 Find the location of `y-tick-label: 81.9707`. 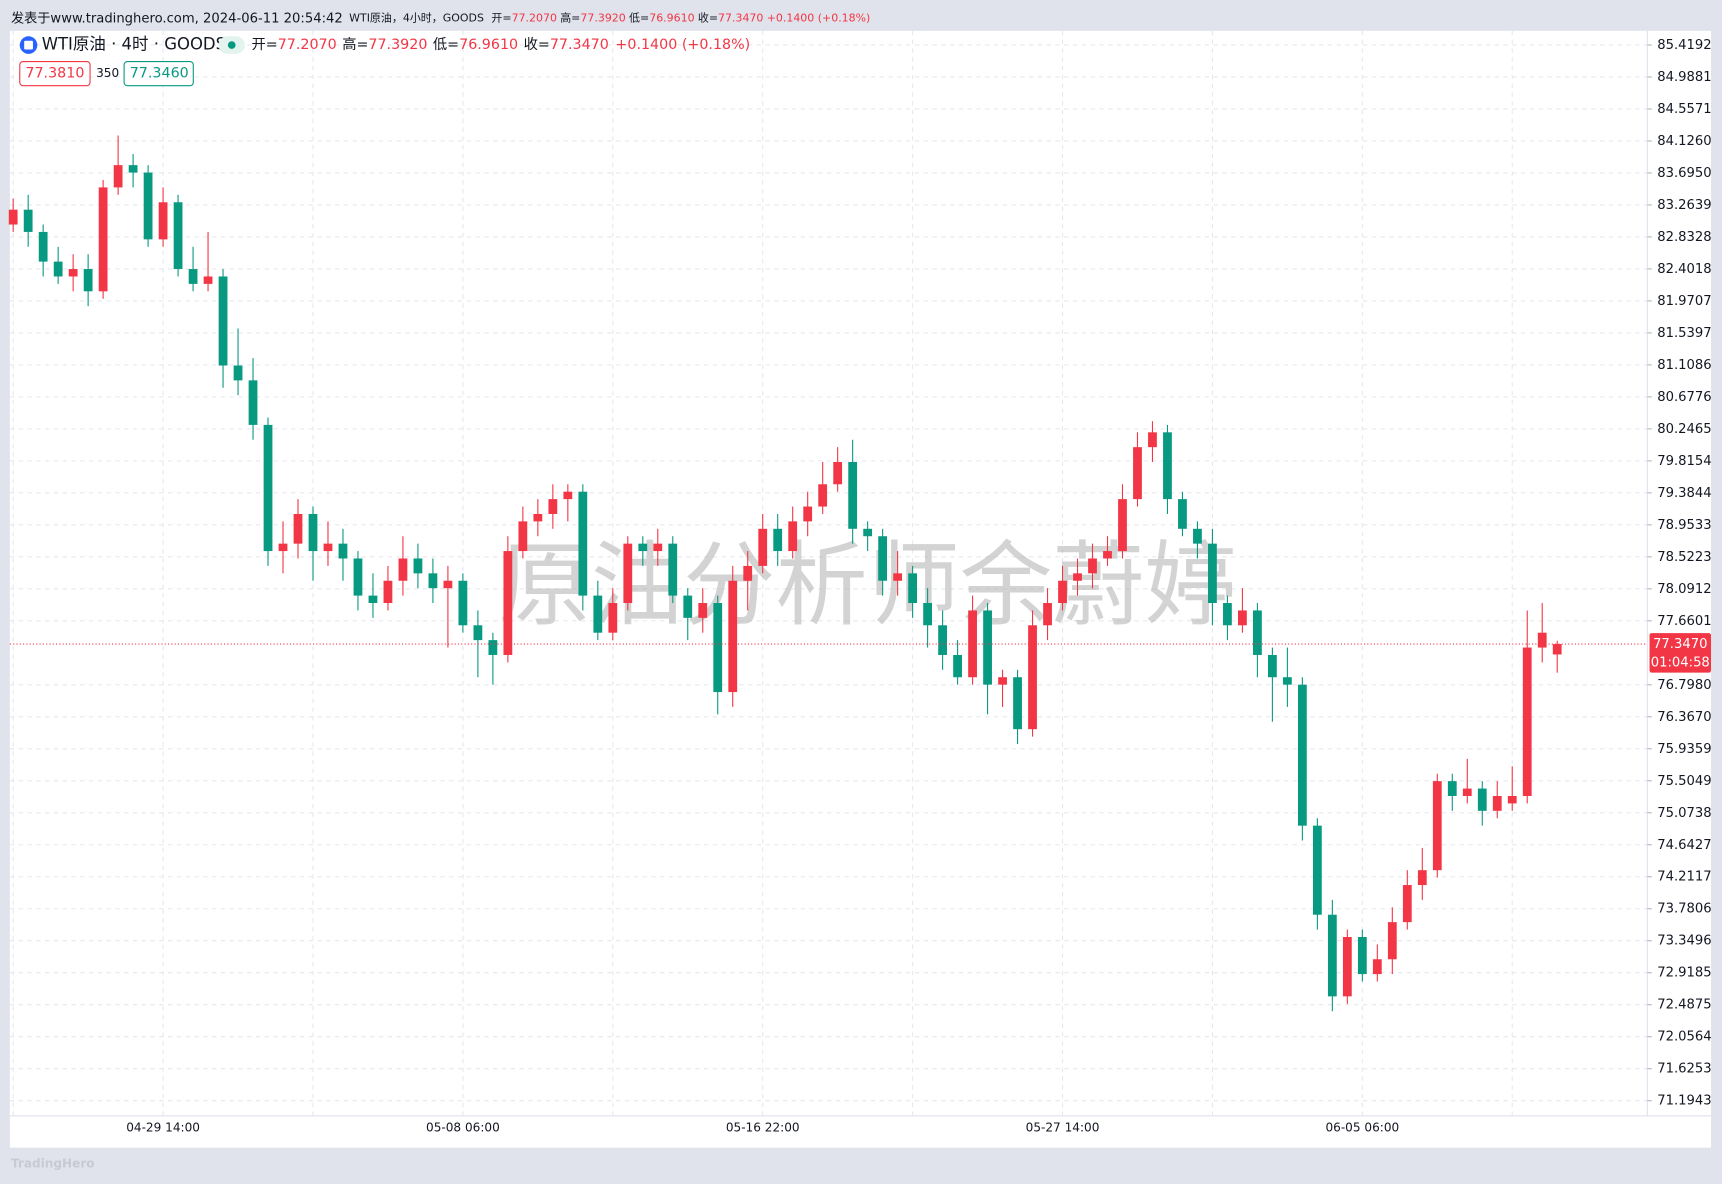

y-tick-label: 81.9707 is located at coordinates (1684, 301).